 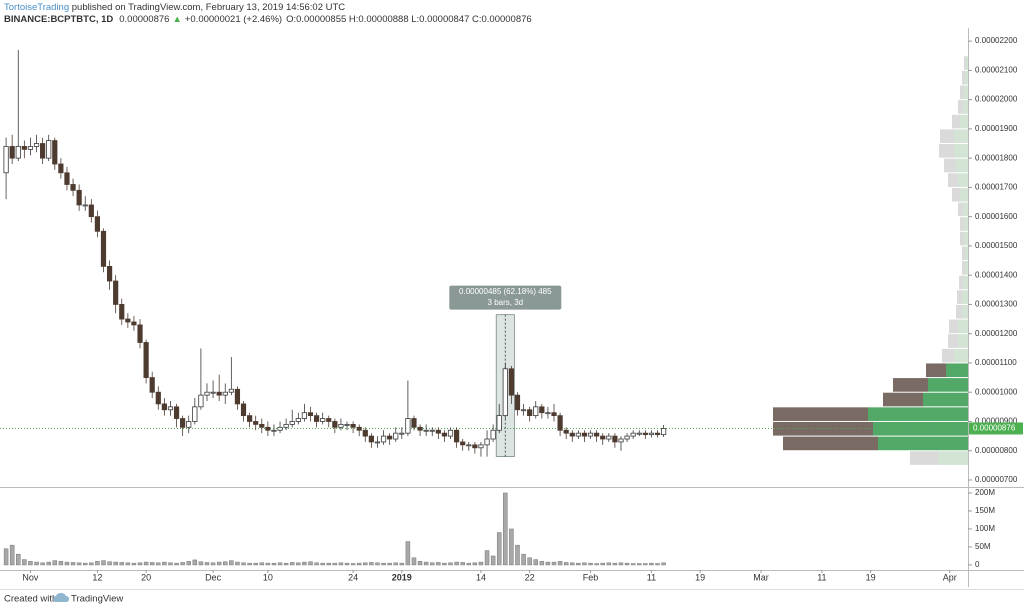 I want to click on footer-brand: TradingView, so click(x=97, y=599).